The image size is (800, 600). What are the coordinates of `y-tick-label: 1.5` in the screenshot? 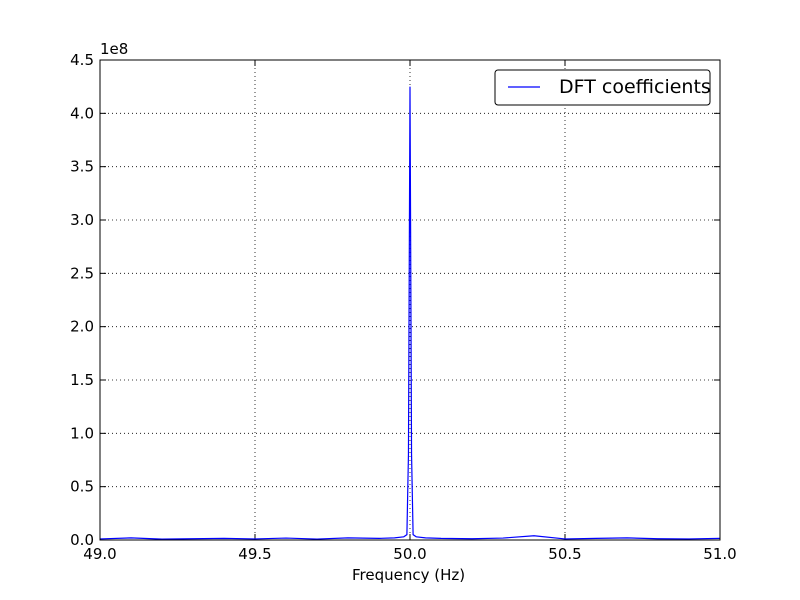 It's located at (82, 380).